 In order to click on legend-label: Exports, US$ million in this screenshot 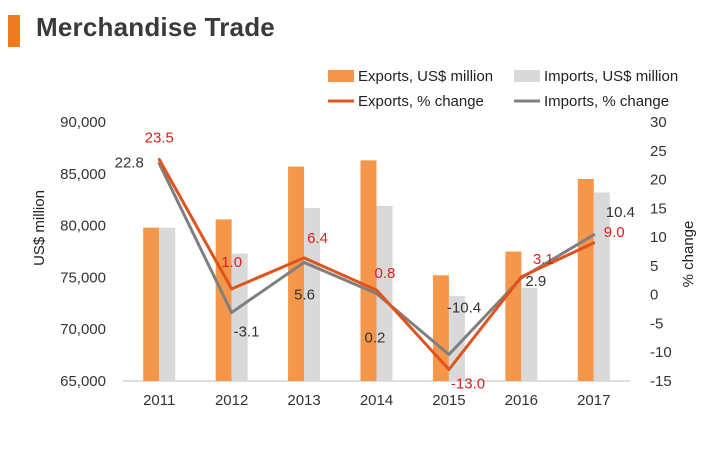, I will do `click(425, 76)`.